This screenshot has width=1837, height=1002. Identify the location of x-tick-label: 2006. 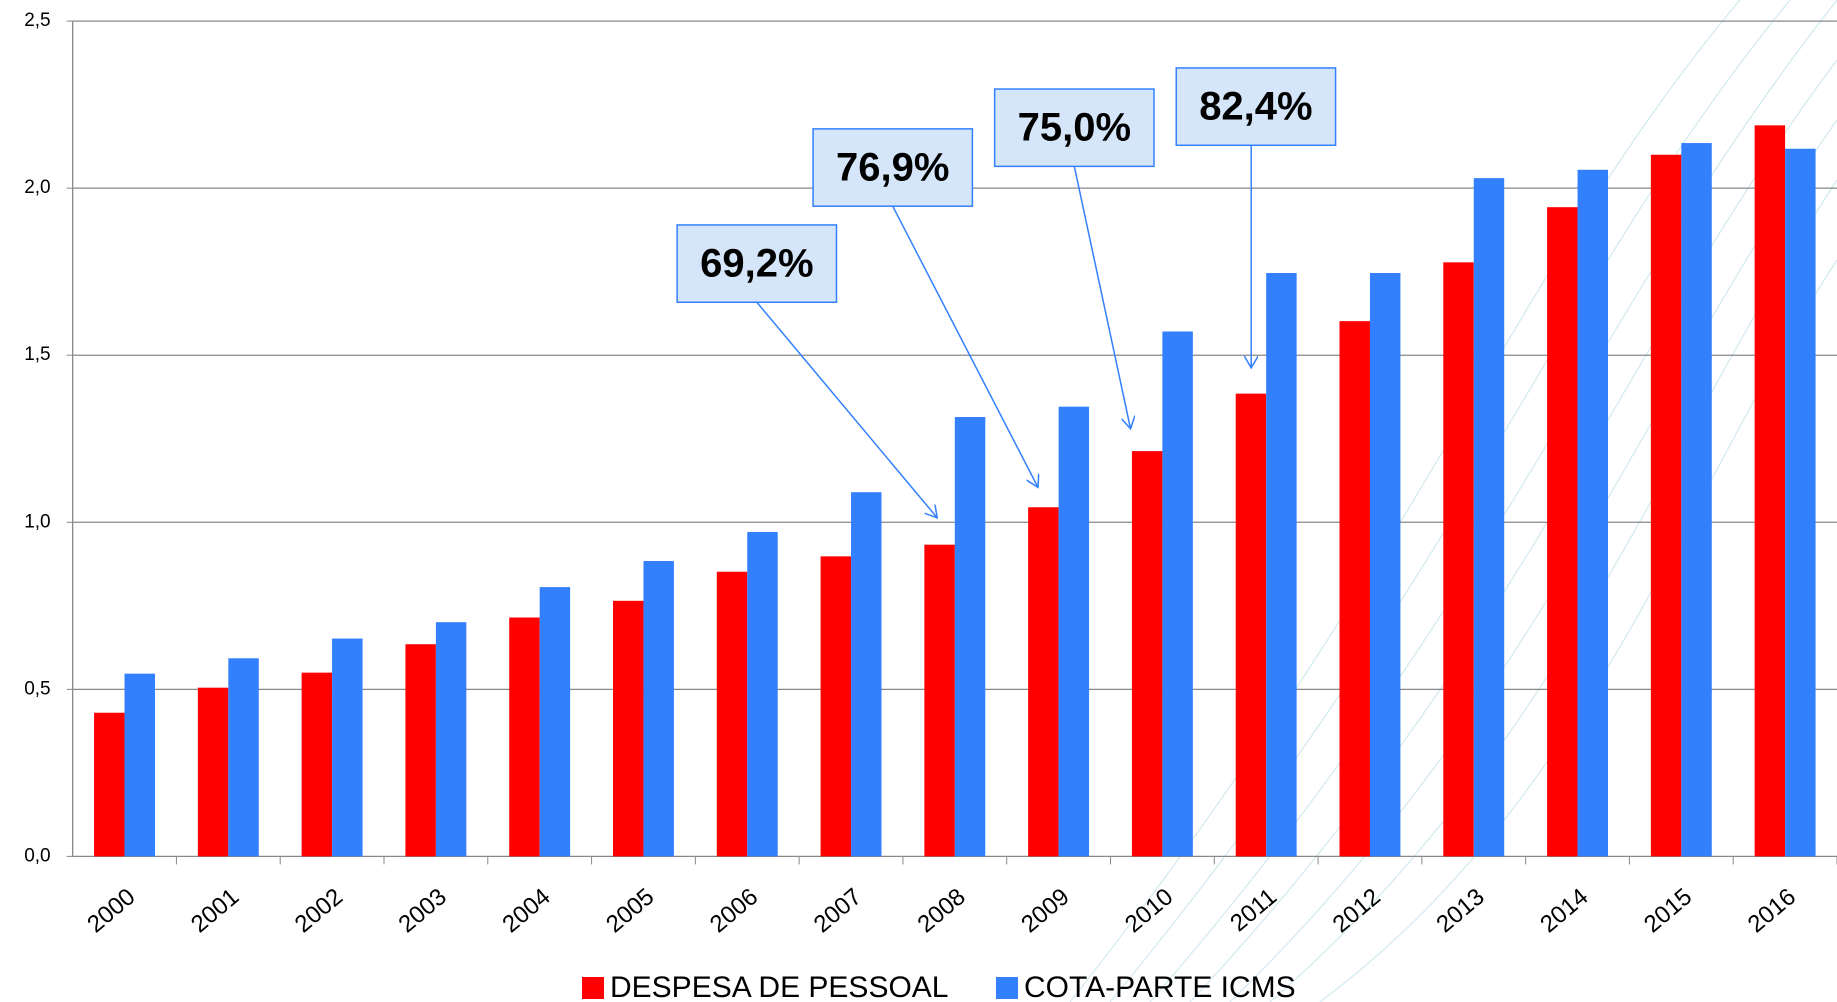
(734, 910).